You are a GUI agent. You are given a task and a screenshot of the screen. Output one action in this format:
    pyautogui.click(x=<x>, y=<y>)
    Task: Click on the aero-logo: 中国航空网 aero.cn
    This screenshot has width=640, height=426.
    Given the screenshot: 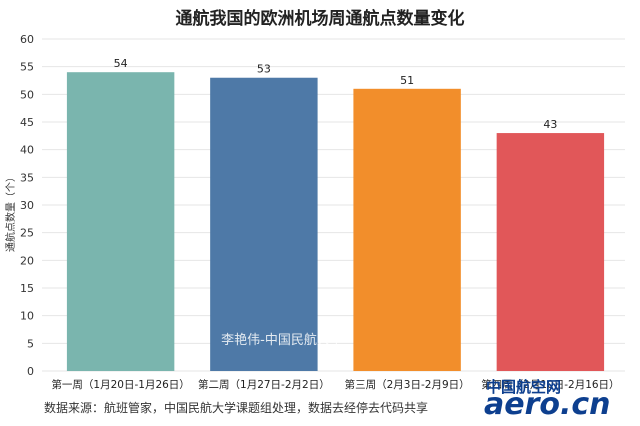 What is the action you would take?
    pyautogui.click(x=547, y=400)
    